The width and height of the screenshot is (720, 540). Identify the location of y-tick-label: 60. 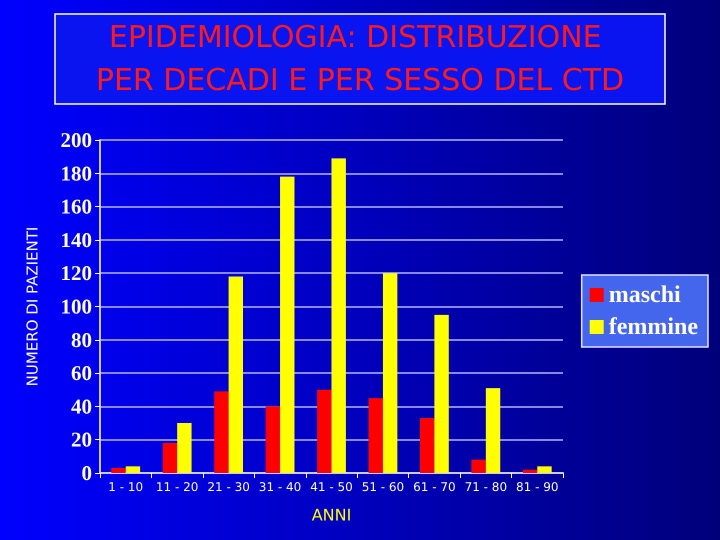
(81, 373).